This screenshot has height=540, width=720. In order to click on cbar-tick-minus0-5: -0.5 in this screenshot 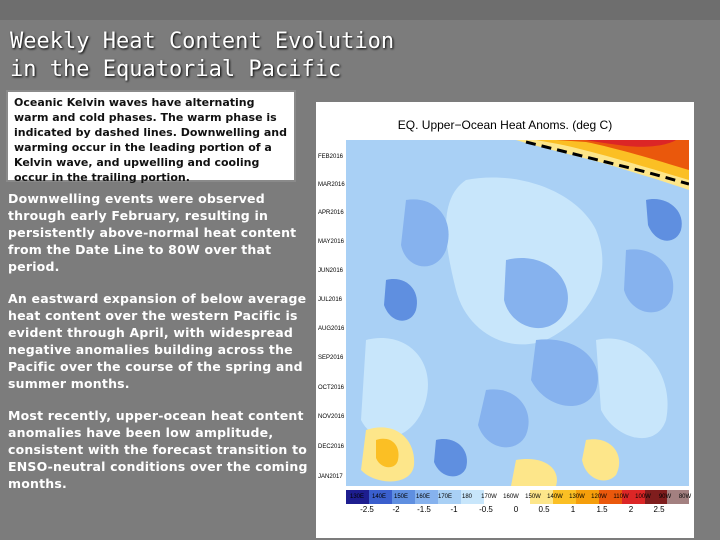, I will do `click(486, 509)`.